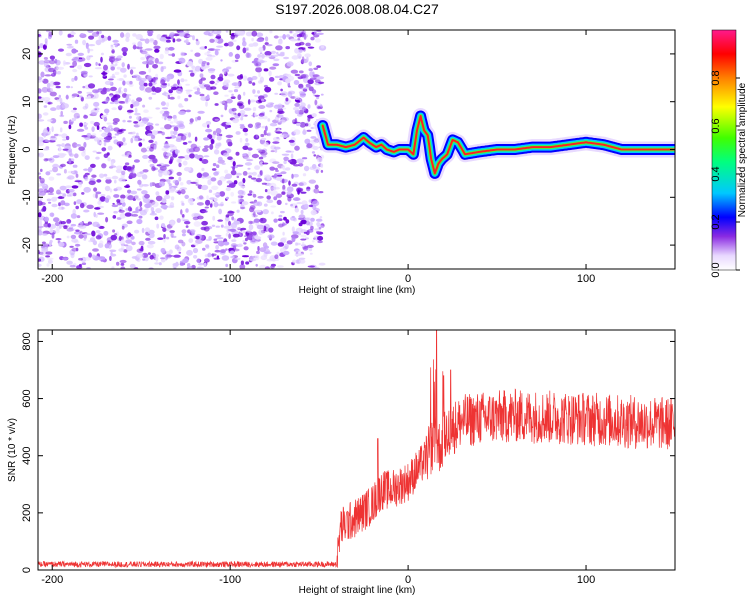 Image resolution: width=750 pixels, height=600 pixels. Describe the element at coordinates (27, 513) in the screenshot. I see `y-tick-label: 200` at that location.